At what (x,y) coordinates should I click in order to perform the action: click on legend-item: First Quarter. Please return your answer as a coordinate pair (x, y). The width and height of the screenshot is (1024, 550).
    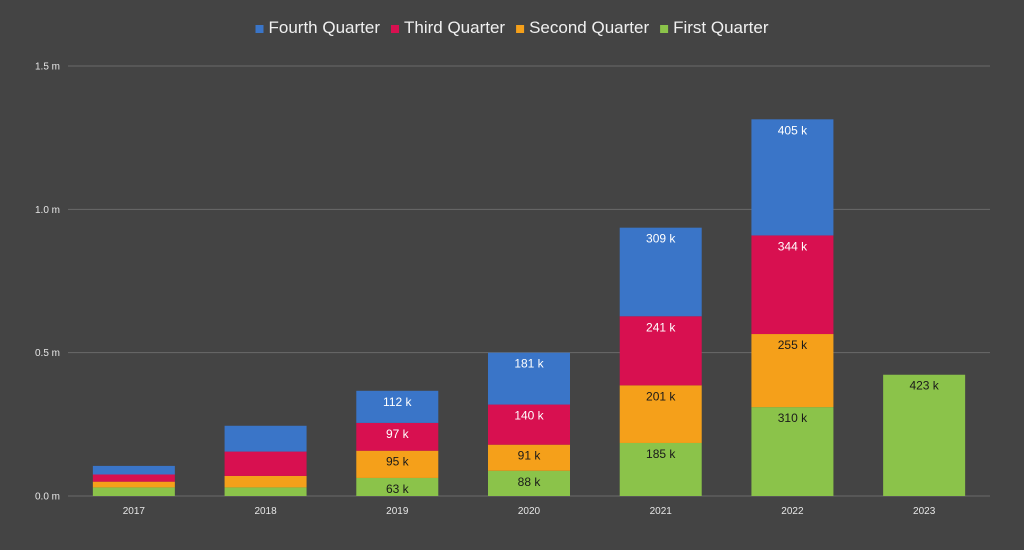
    Looking at the image, I should click on (714, 27).